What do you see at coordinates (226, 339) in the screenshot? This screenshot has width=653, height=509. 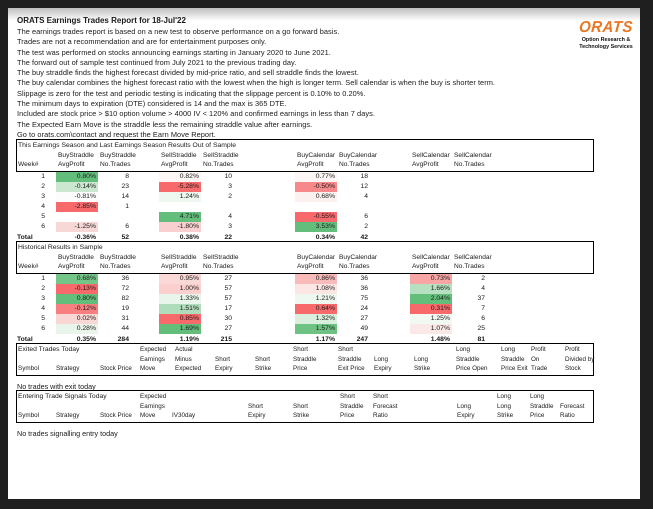 I see `total-cell: 215` at bounding box center [226, 339].